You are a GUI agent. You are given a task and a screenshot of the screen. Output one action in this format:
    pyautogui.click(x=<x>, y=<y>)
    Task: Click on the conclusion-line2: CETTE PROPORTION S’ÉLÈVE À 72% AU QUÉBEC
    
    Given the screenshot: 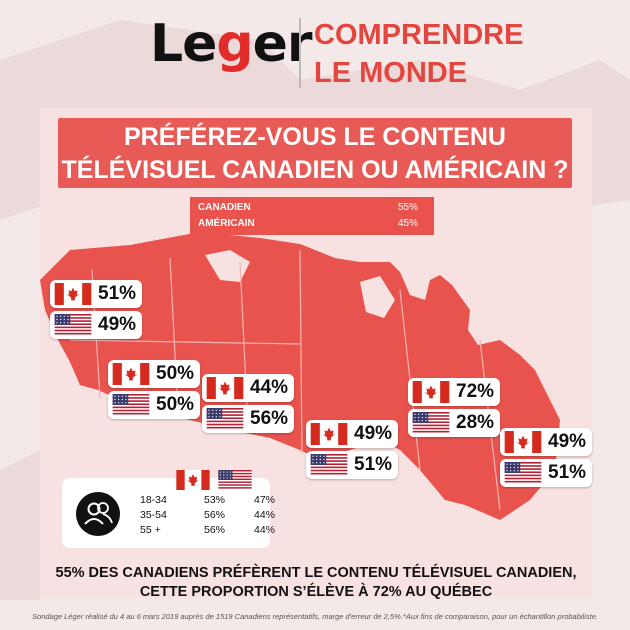 What is the action you would take?
    pyautogui.click(x=316, y=592)
    